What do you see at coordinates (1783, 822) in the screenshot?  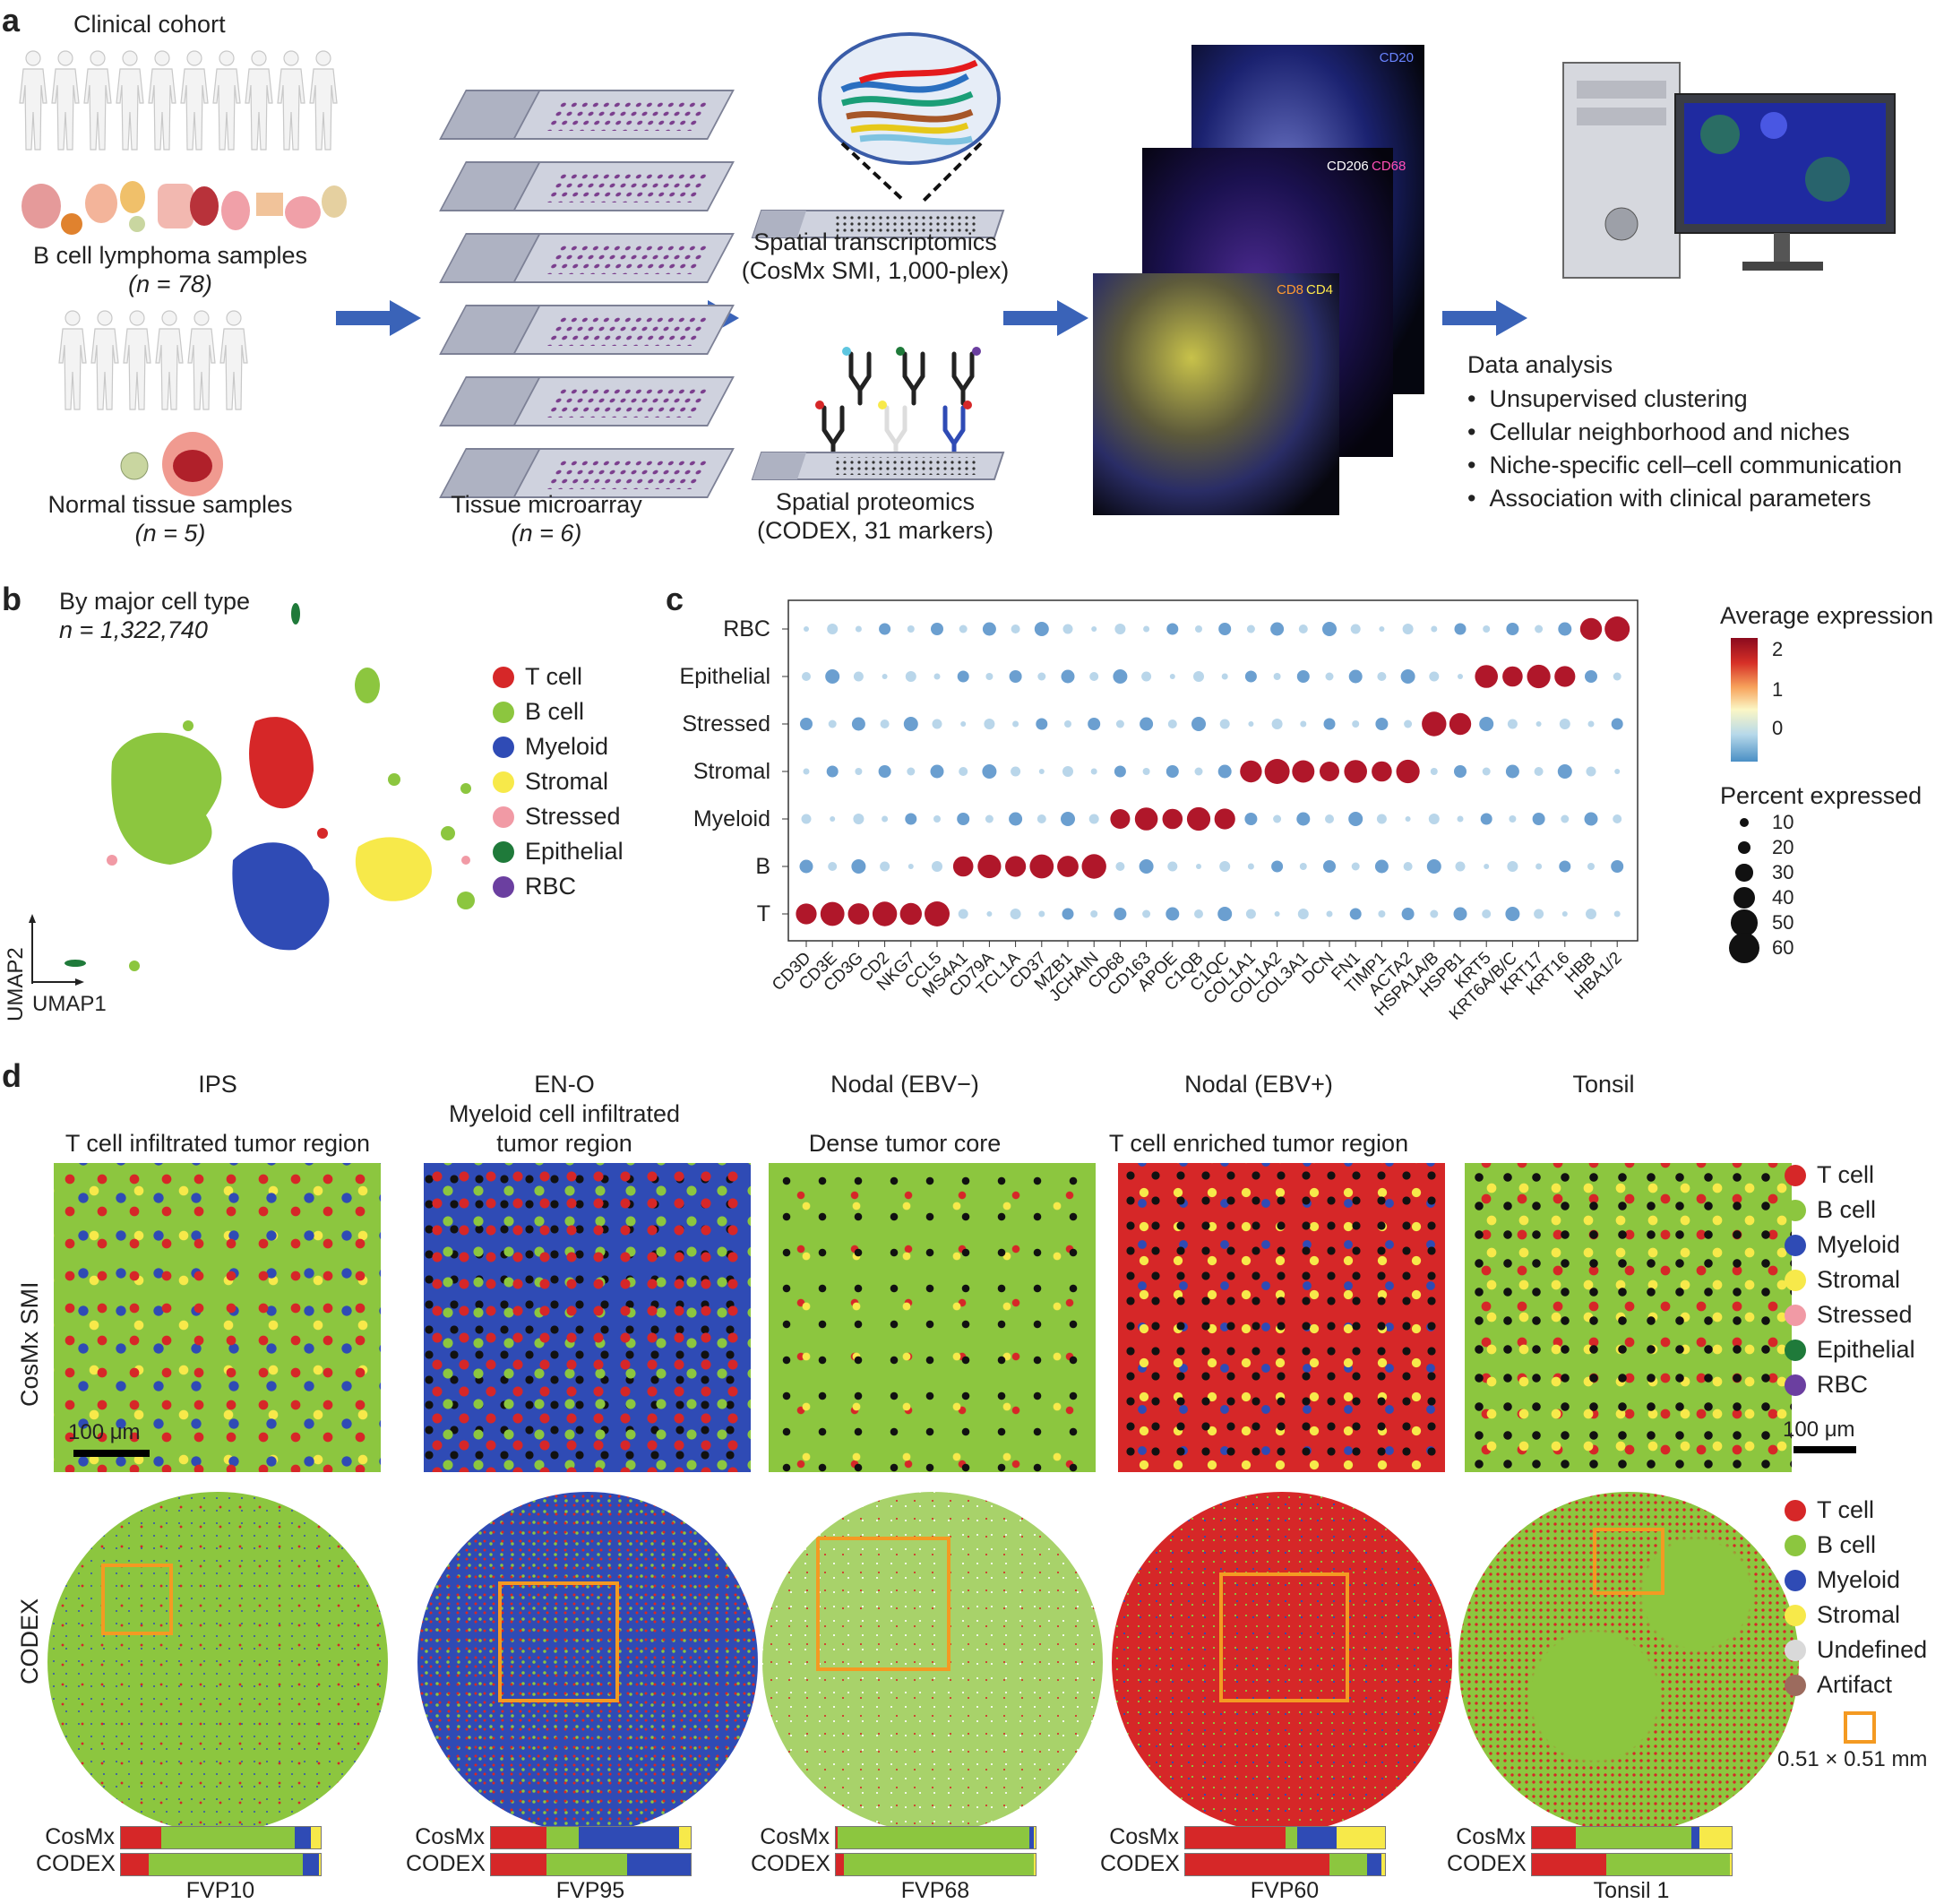 I see `size-legend-label: 10` at bounding box center [1783, 822].